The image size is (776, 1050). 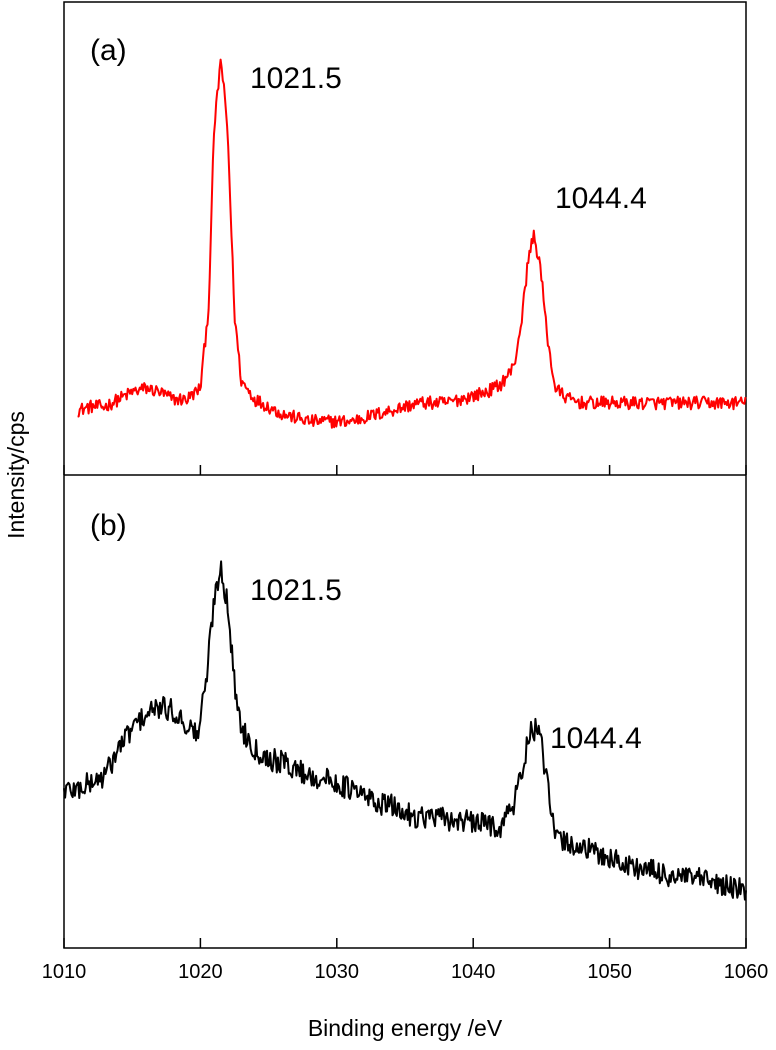 I want to click on x-tick-label: 1010, so click(x=64, y=972).